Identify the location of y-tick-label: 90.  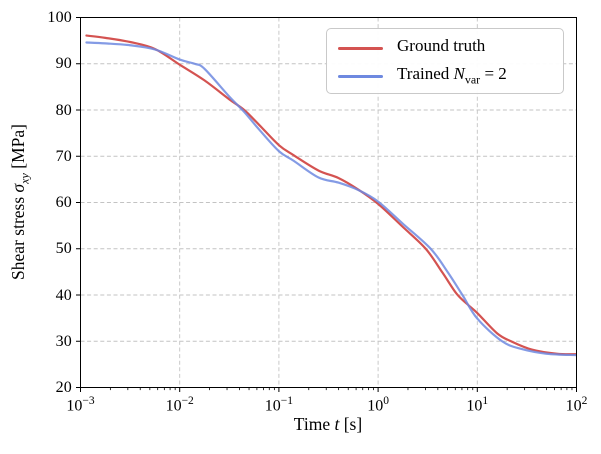
(63, 64).